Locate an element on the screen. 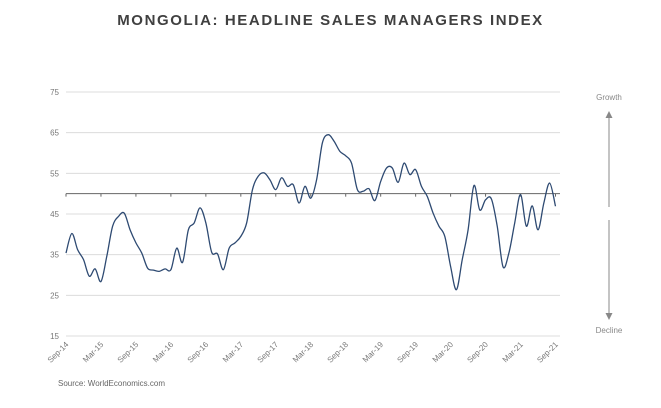  y-tick-label: 25 is located at coordinates (54, 295).